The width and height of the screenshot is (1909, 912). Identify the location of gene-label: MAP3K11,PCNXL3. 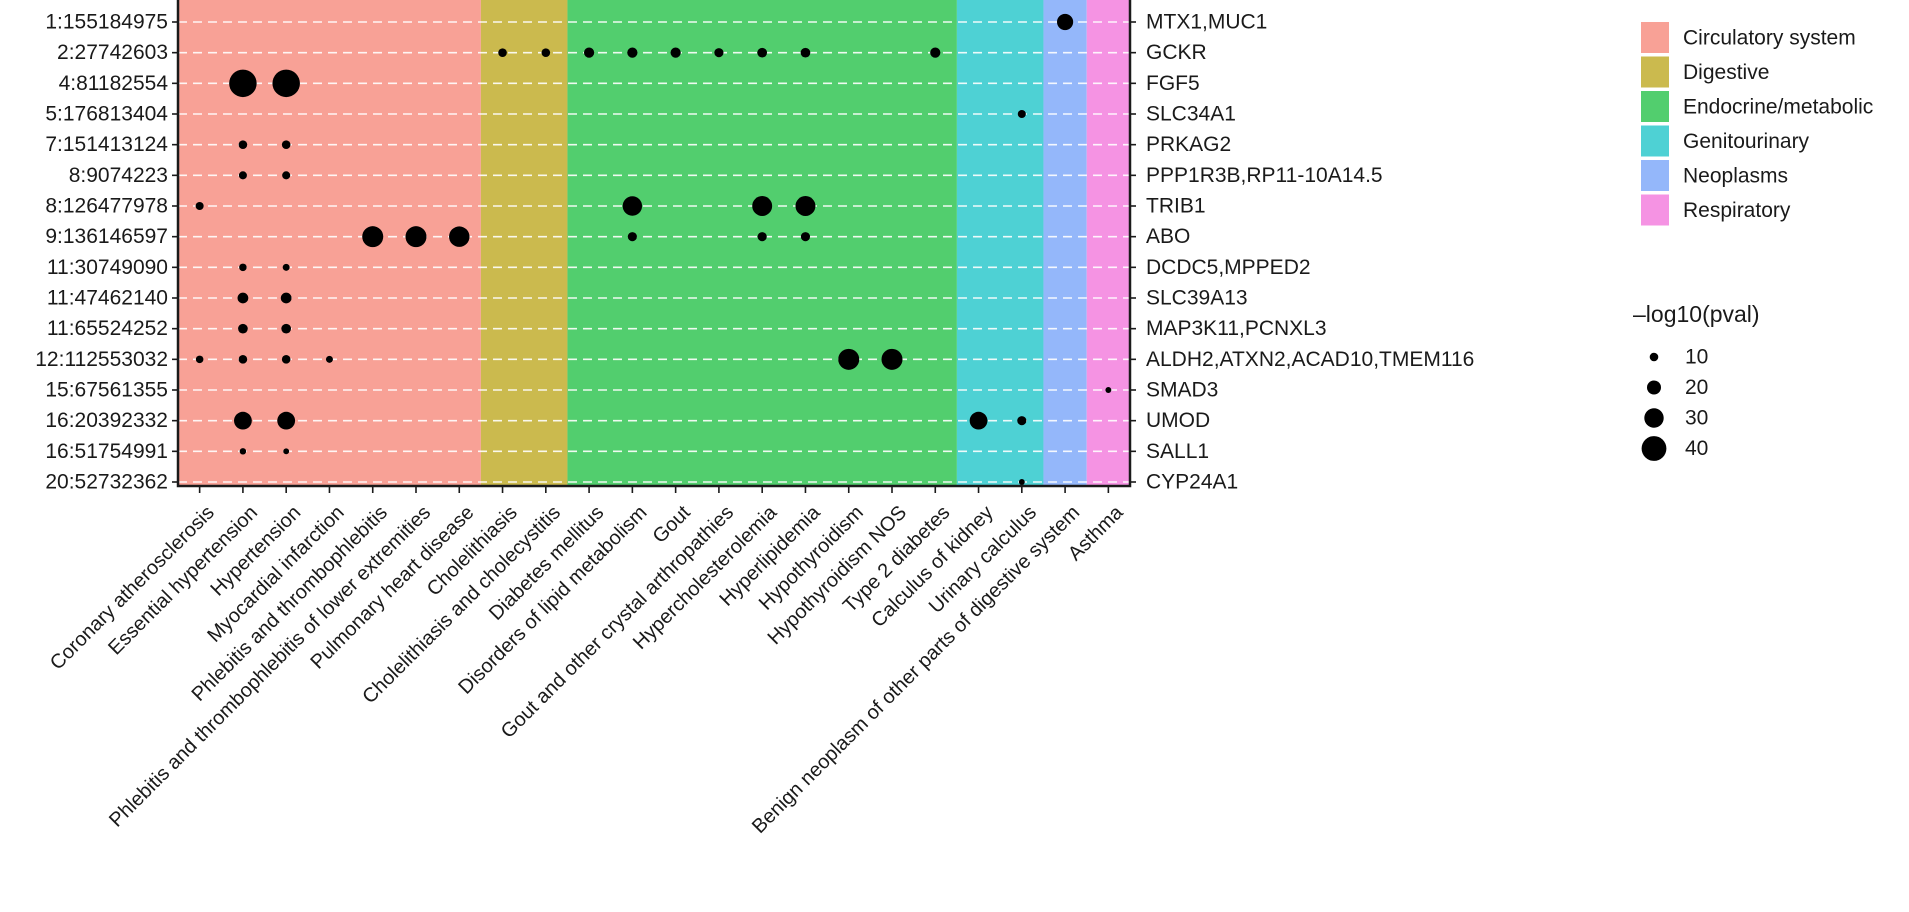
(1236, 328).